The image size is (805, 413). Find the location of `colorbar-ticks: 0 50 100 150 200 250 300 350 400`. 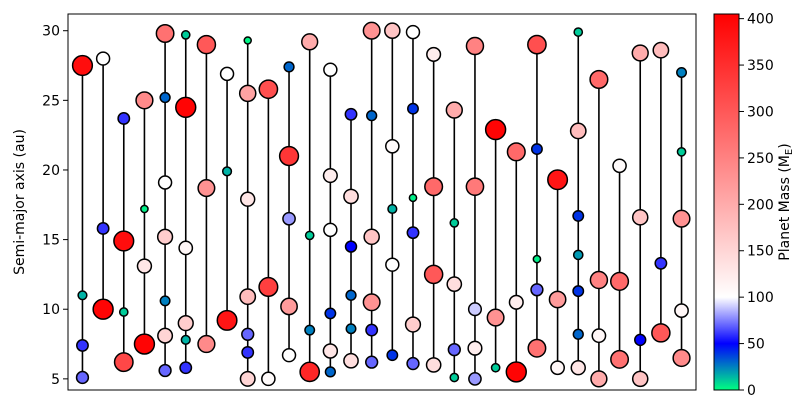

colorbar-ticks: 0 50 100 150 200 250 300 350 400 is located at coordinates (756, 205).